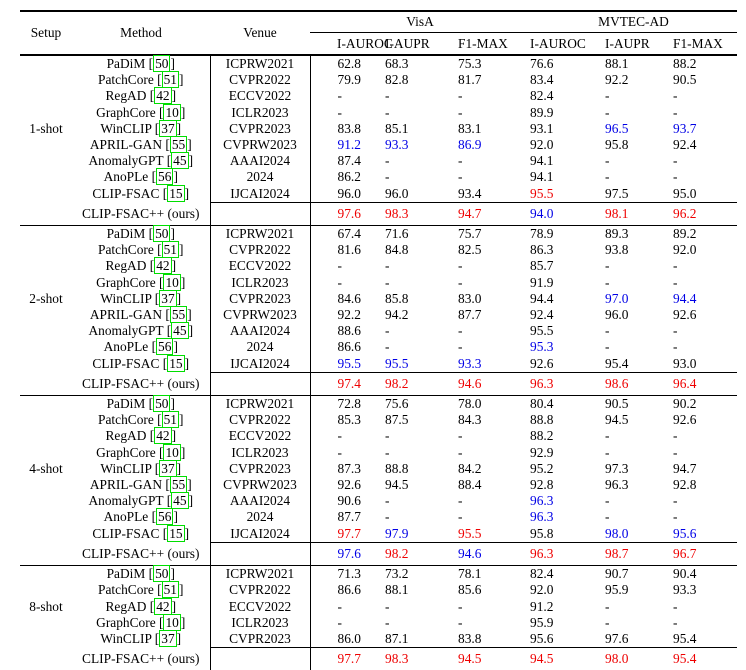 This screenshot has height=670, width=746. What do you see at coordinates (397, 128) in the screenshot?
I see `metric-cell: 85.1` at bounding box center [397, 128].